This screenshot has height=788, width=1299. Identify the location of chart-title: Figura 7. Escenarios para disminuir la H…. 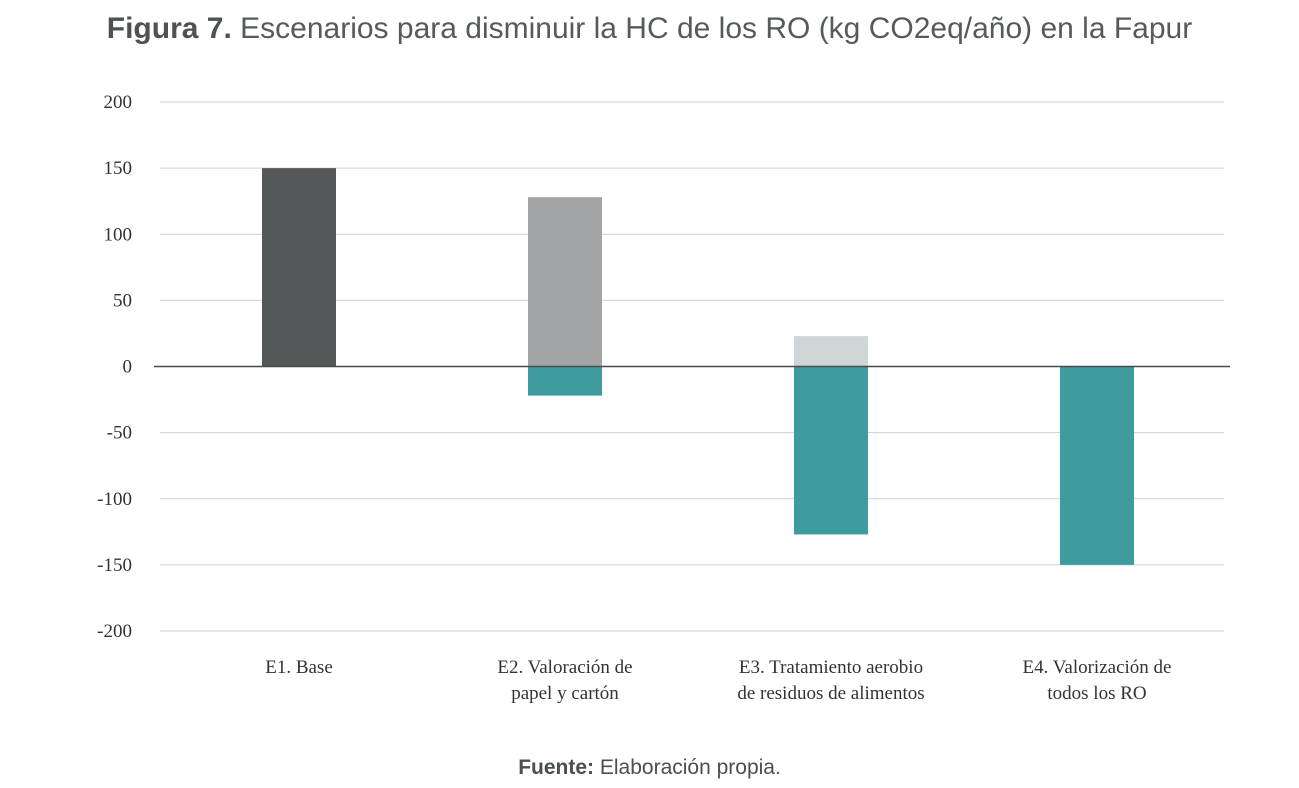
(649, 29).